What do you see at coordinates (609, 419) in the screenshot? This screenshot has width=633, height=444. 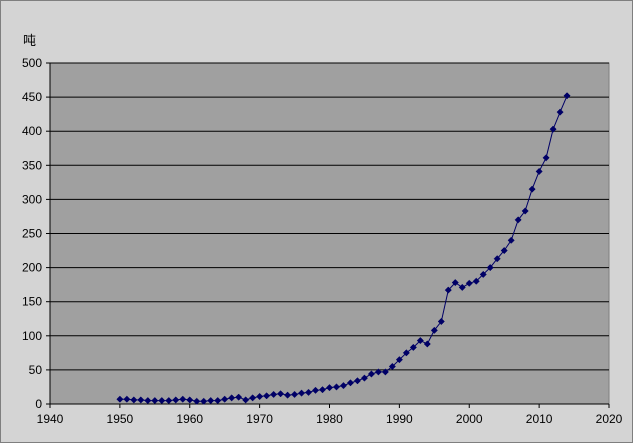 I see `x-tick-label: 2020` at bounding box center [609, 419].